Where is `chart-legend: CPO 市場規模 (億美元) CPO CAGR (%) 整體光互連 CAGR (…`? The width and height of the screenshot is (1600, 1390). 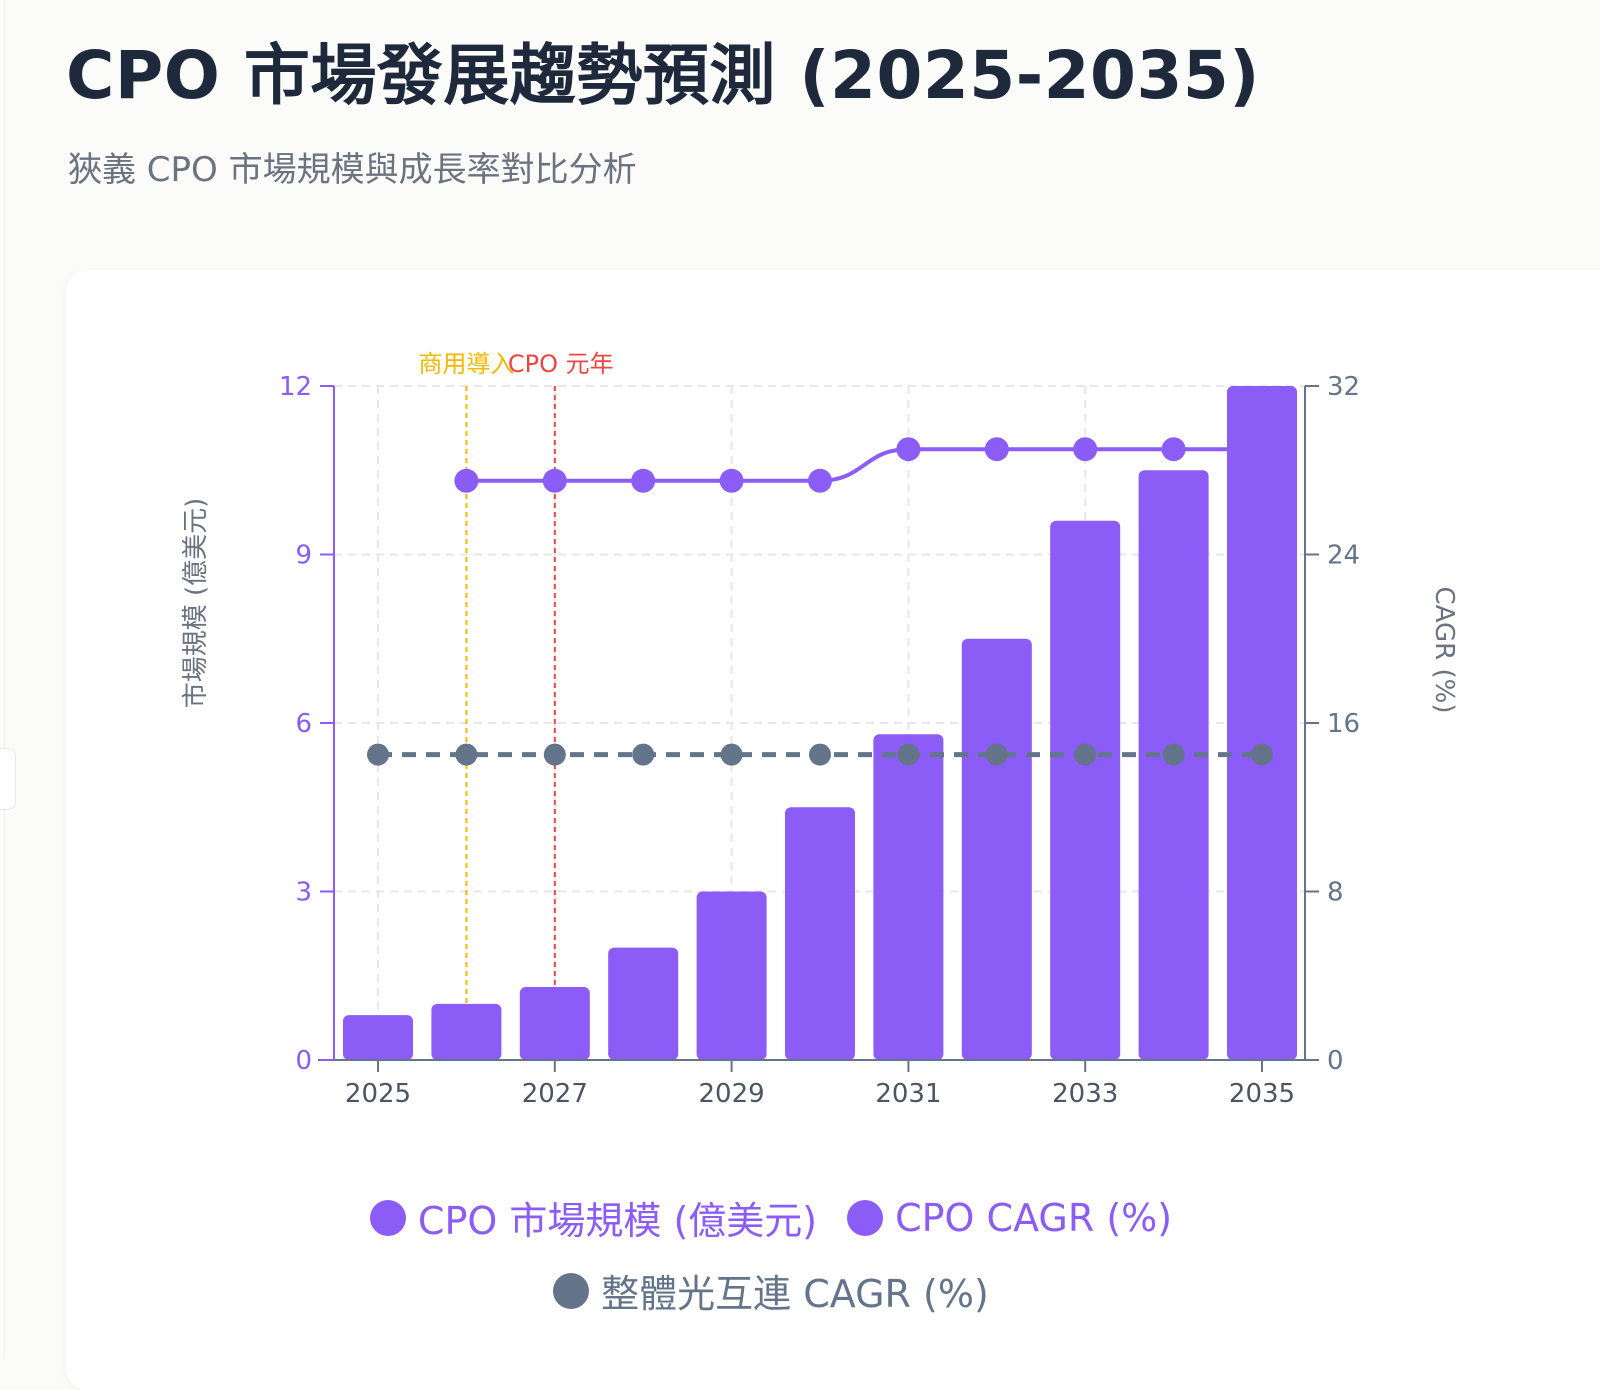 chart-legend: CPO 市場規模 (億美元) CPO CAGR (%) 整體光互連 CAGR (… is located at coordinates (771, 1263).